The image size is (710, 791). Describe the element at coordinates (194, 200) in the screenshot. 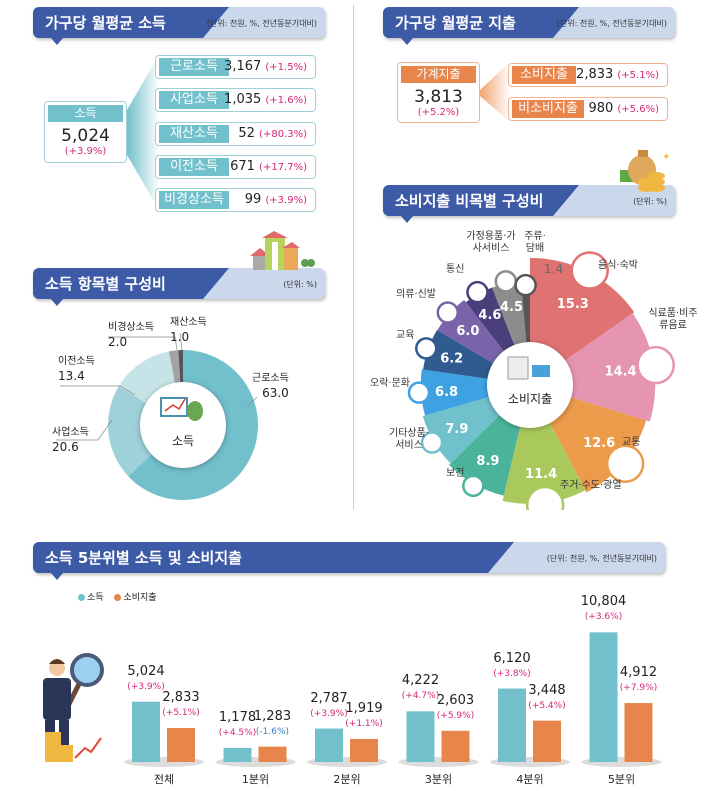

I see `income-item-label: 비경상소득` at that location.